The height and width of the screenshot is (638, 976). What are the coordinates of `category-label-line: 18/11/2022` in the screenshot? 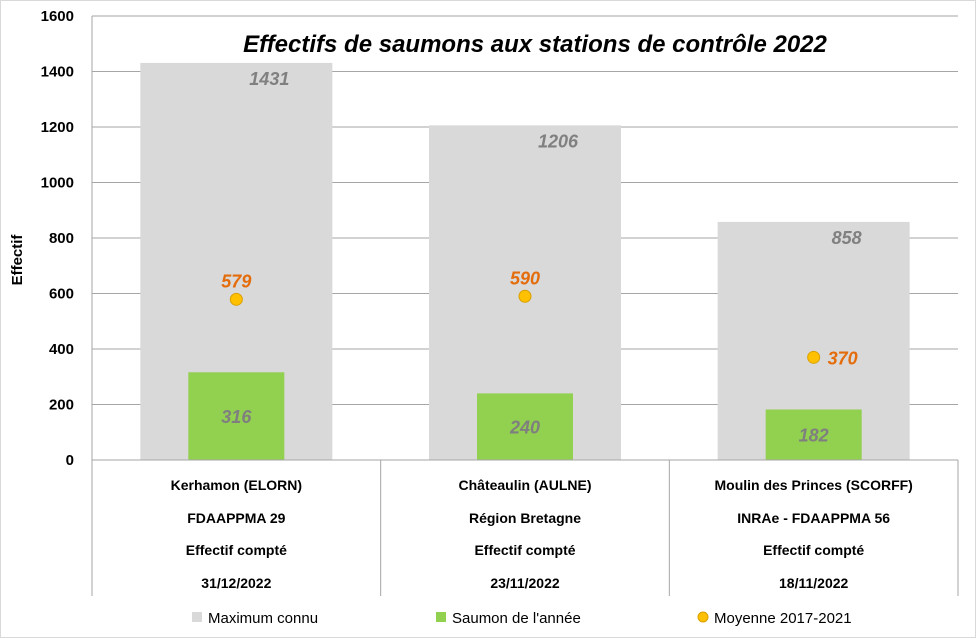 It's located at (814, 583).